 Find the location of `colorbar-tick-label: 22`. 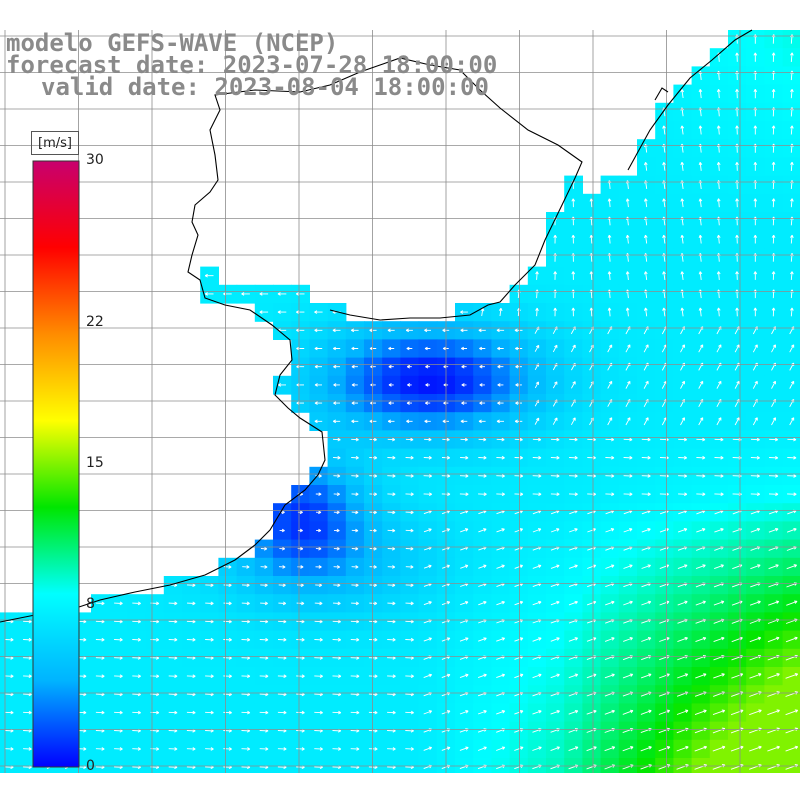

colorbar-tick-label: 22 is located at coordinates (95, 321).